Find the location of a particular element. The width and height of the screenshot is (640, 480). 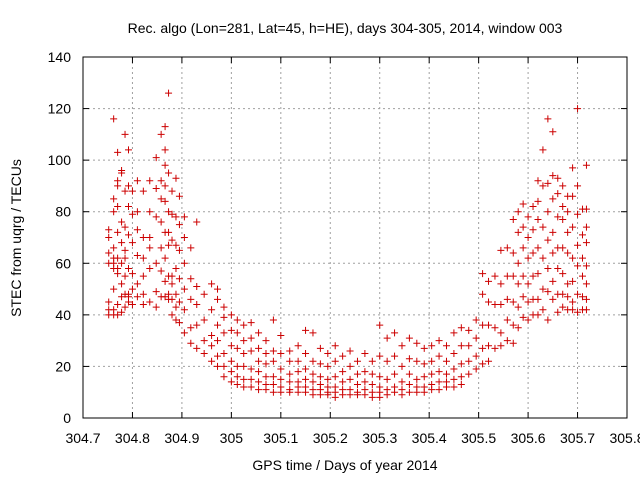

y-tick-label: 140 is located at coordinates (60, 57).